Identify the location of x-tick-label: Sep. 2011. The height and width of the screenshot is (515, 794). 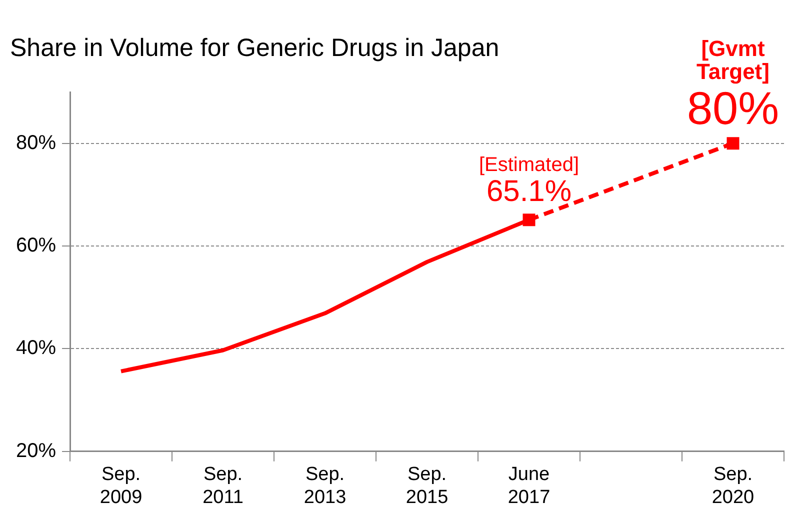
(223, 486).